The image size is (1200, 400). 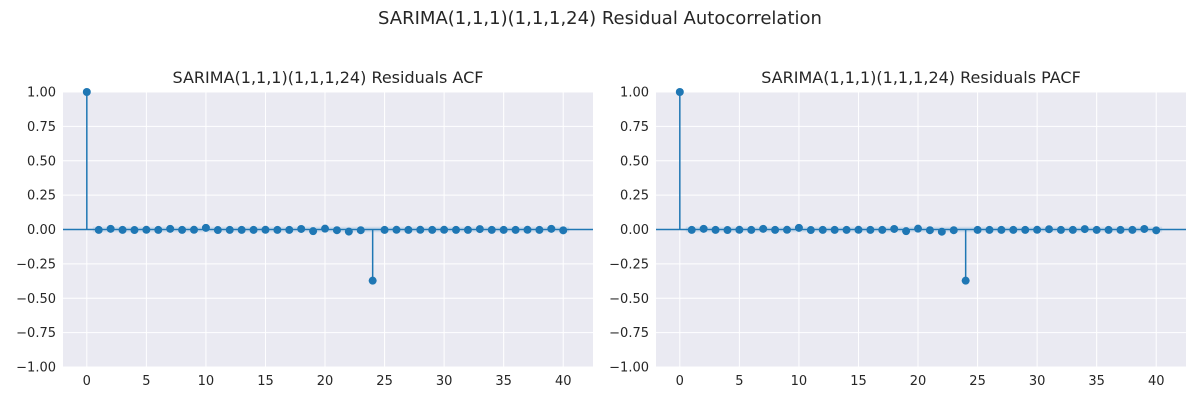 I want to click on pacf-y-tick-labels: 1.00 0.75 0.50 0.25 0.00 −0.25 −0.50 −0.75 −1.00, so click(x=629, y=231).